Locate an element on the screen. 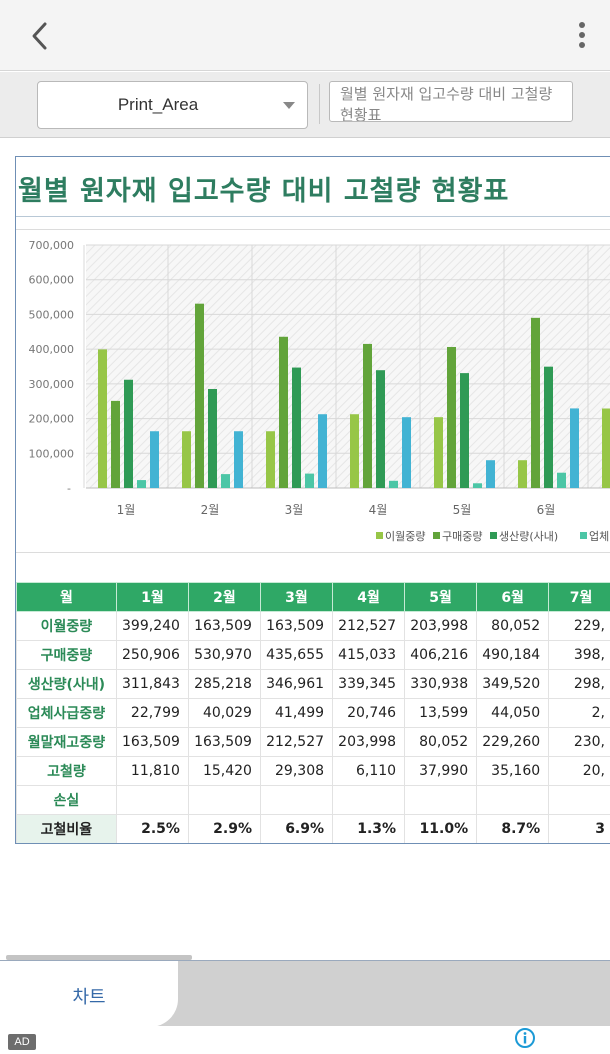 The width and height of the screenshot is (610, 1054). table-cell: 2.9% is located at coordinates (224, 828).